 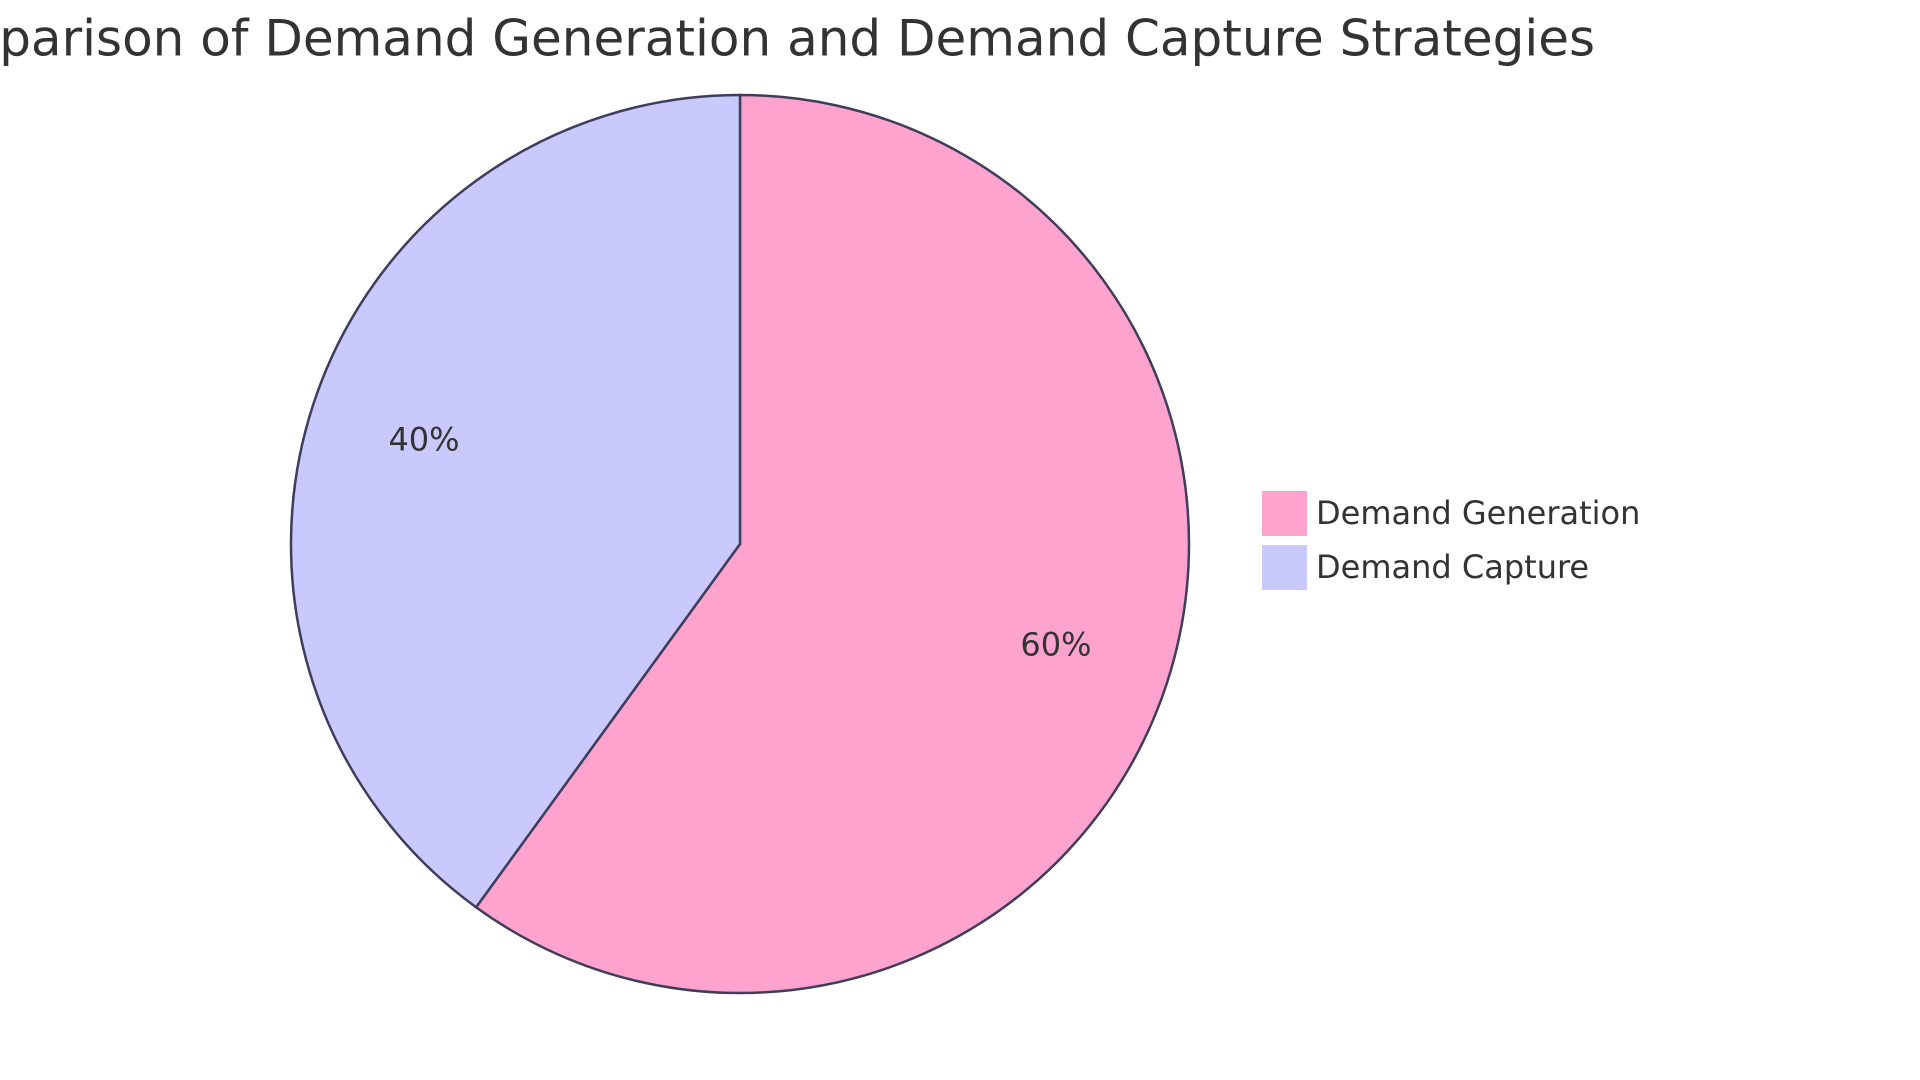 I want to click on legend-text: Demand Capture, so click(x=1452, y=567).